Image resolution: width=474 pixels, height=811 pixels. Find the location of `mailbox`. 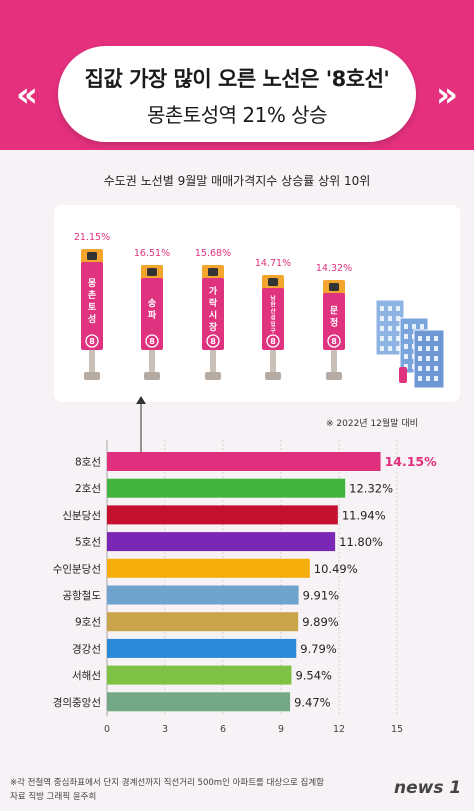

mailbox is located at coordinates (403, 375).